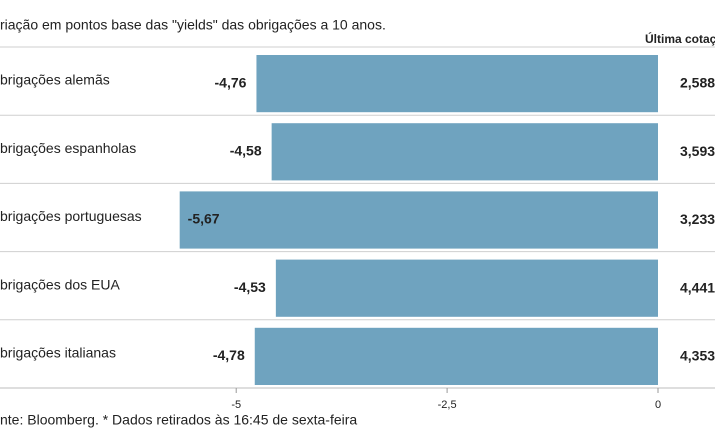 This screenshot has height=445, width=715. Describe the element at coordinates (71, 216) in the screenshot. I see `category-label: brigações portuguesas` at that location.